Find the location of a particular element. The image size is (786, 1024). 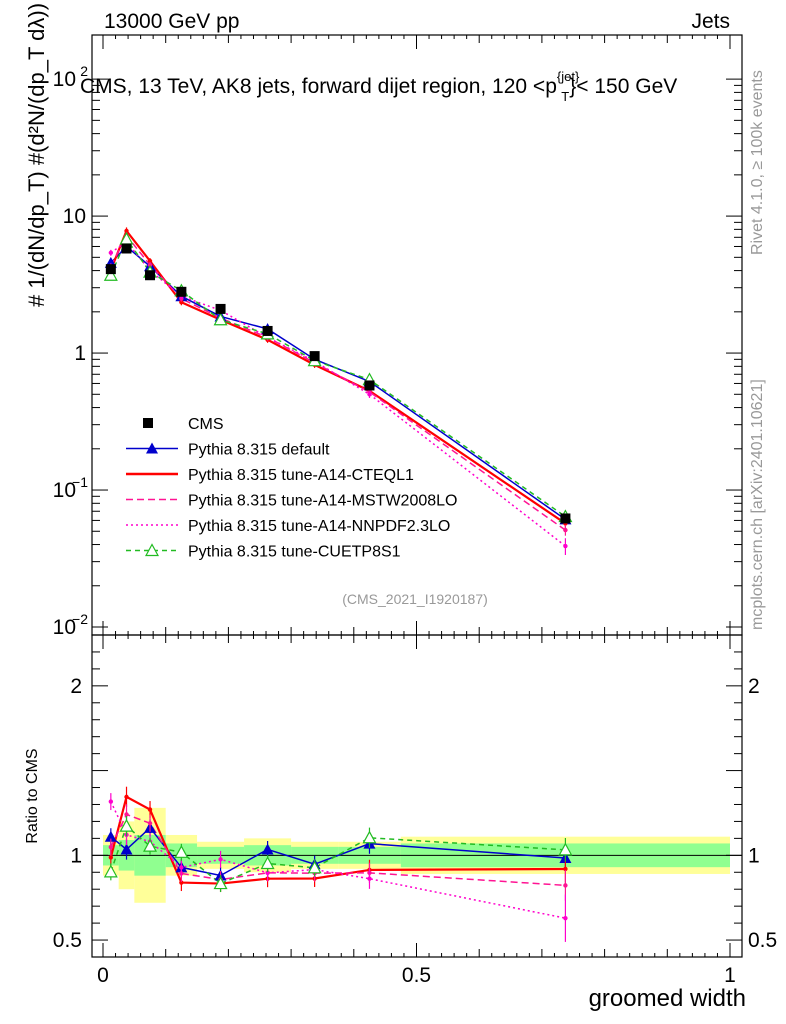

legend-label: Pythia 8.315 tune-A14-MSTW2008LO is located at coordinates (322, 501).